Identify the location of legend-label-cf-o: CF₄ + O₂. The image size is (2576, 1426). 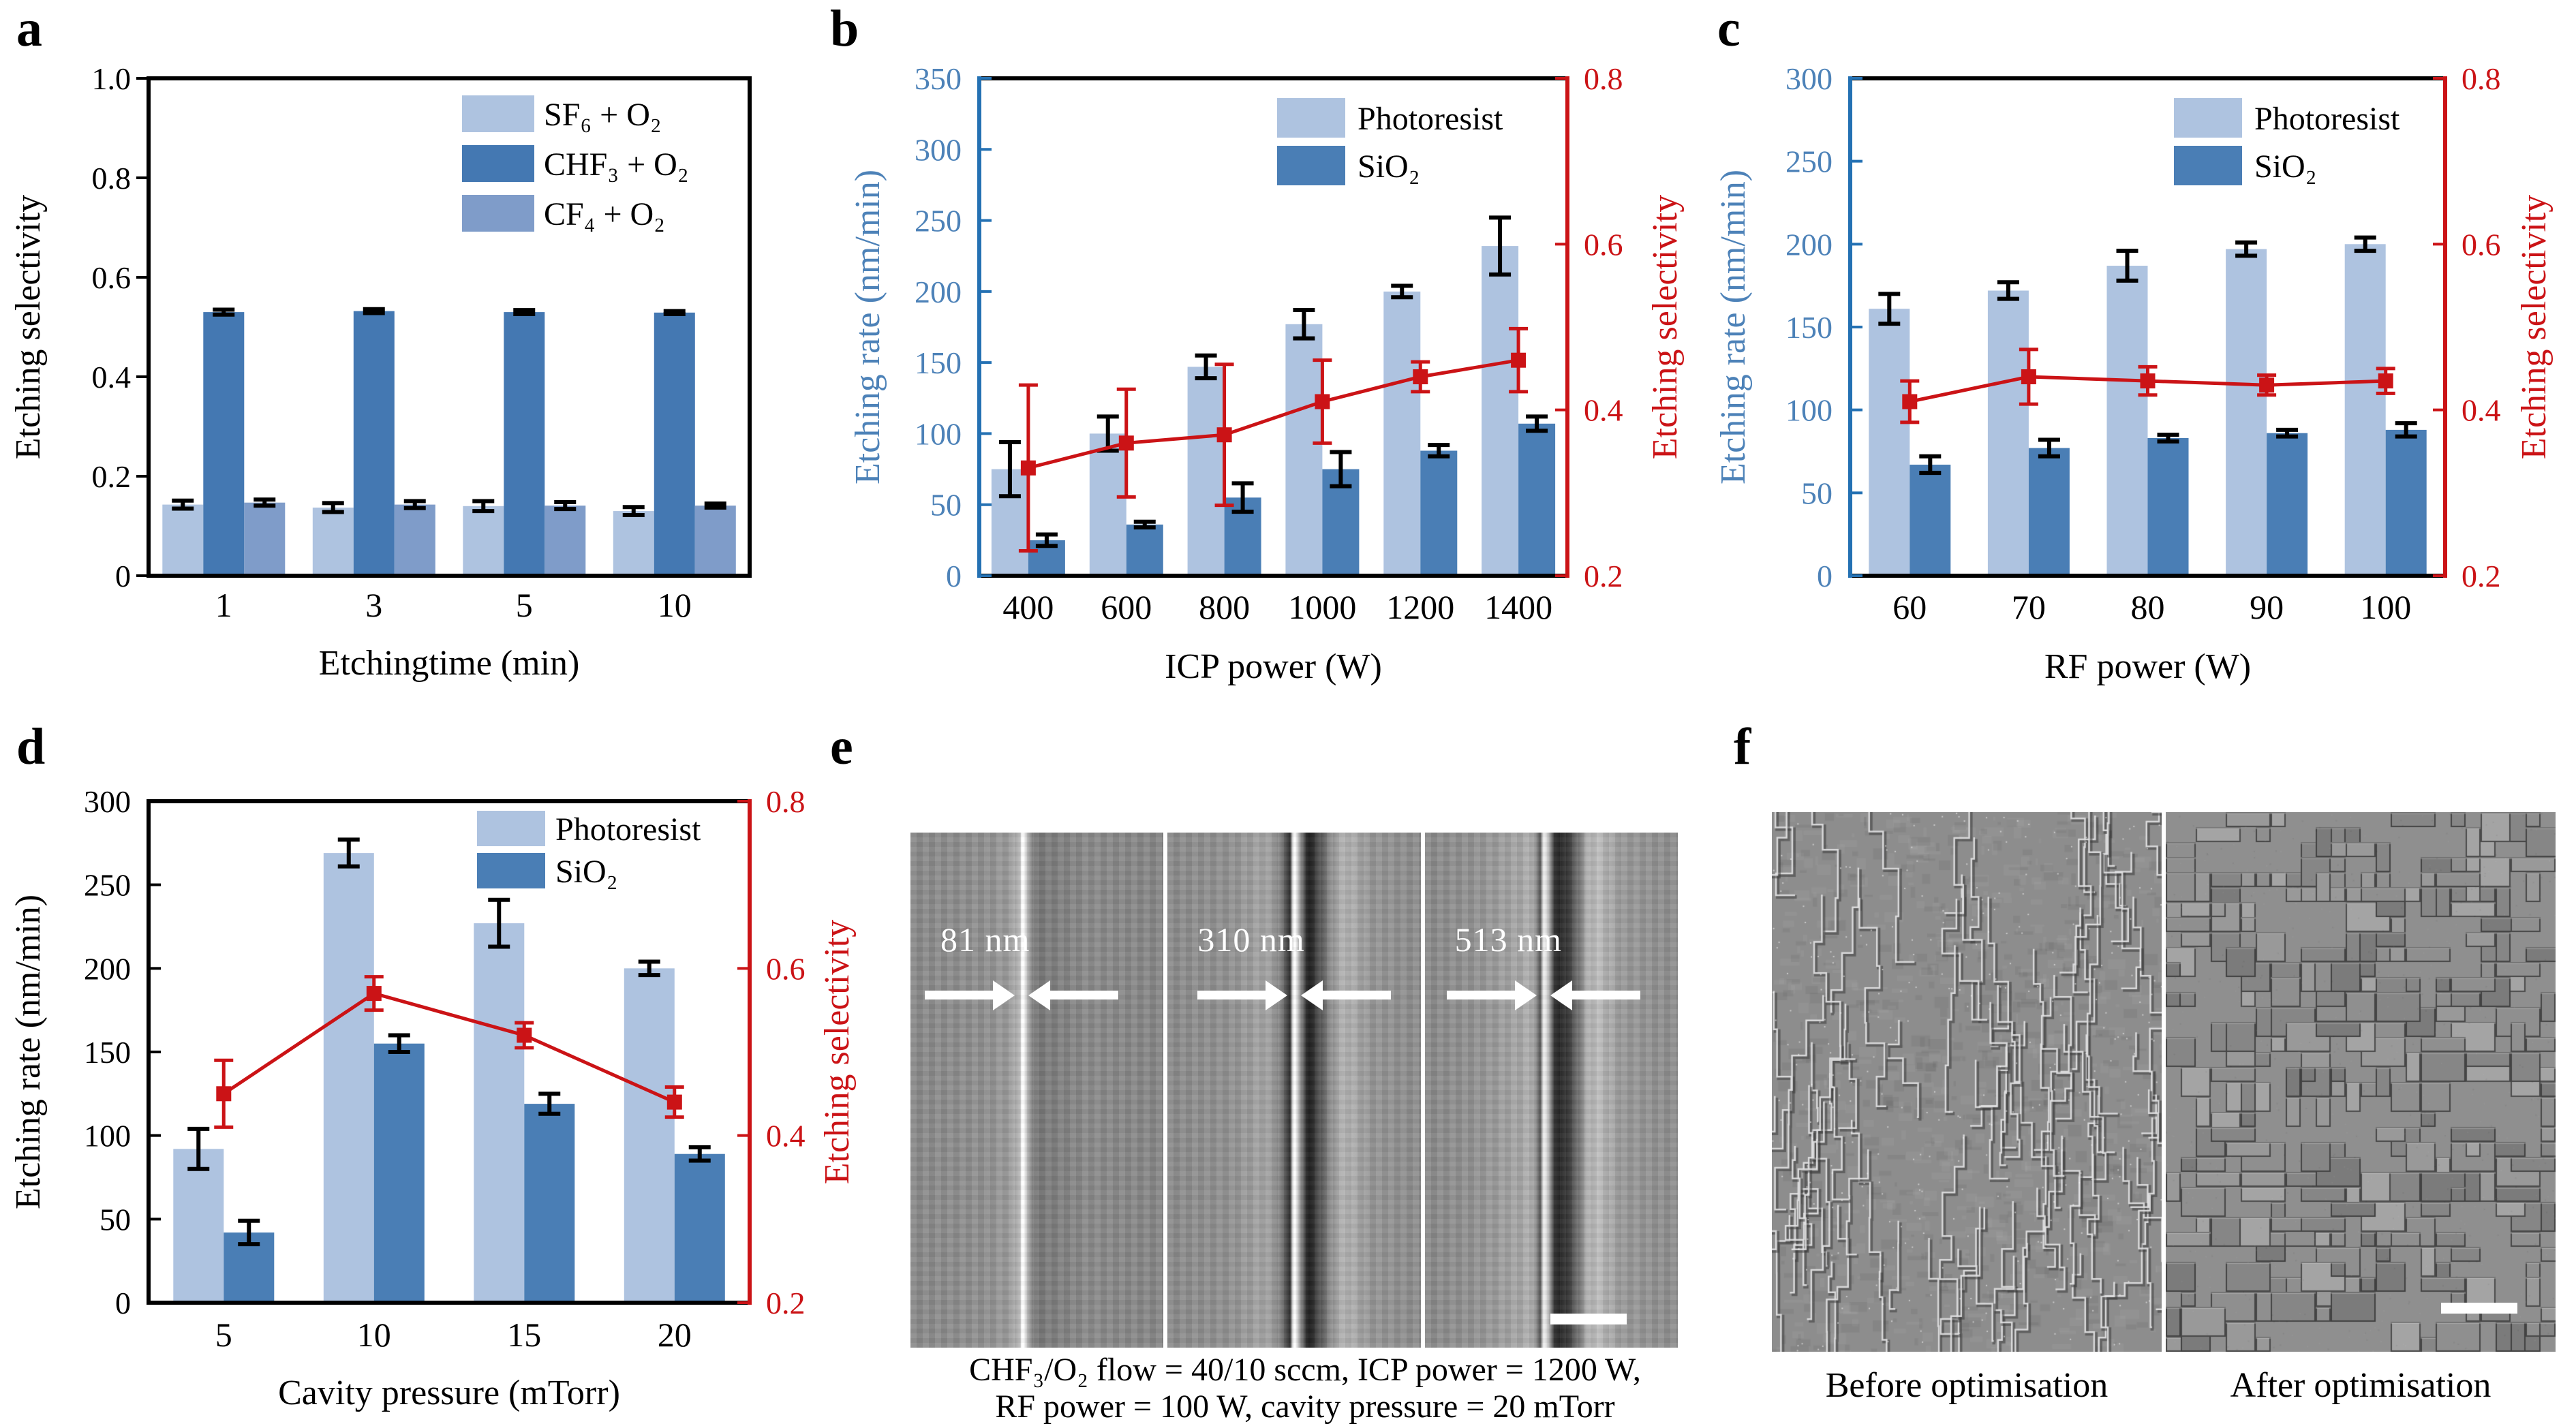
(604, 214).